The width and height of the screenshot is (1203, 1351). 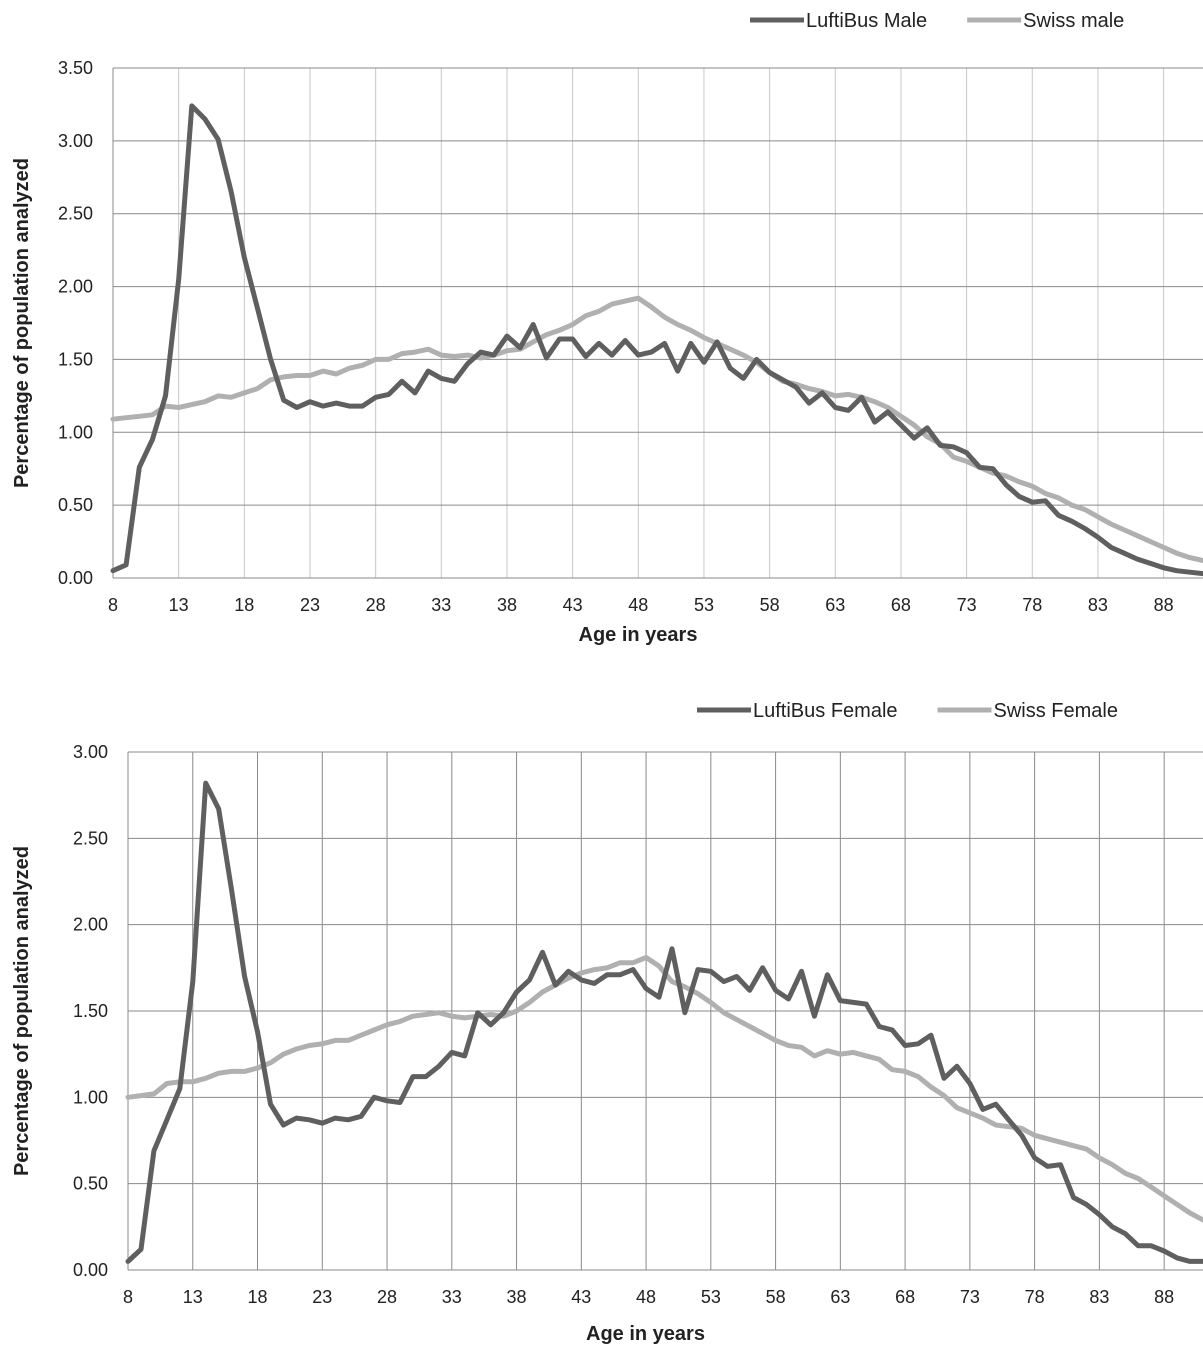 I want to click on female-x-axis-title: Age in years, so click(x=645, y=1334).